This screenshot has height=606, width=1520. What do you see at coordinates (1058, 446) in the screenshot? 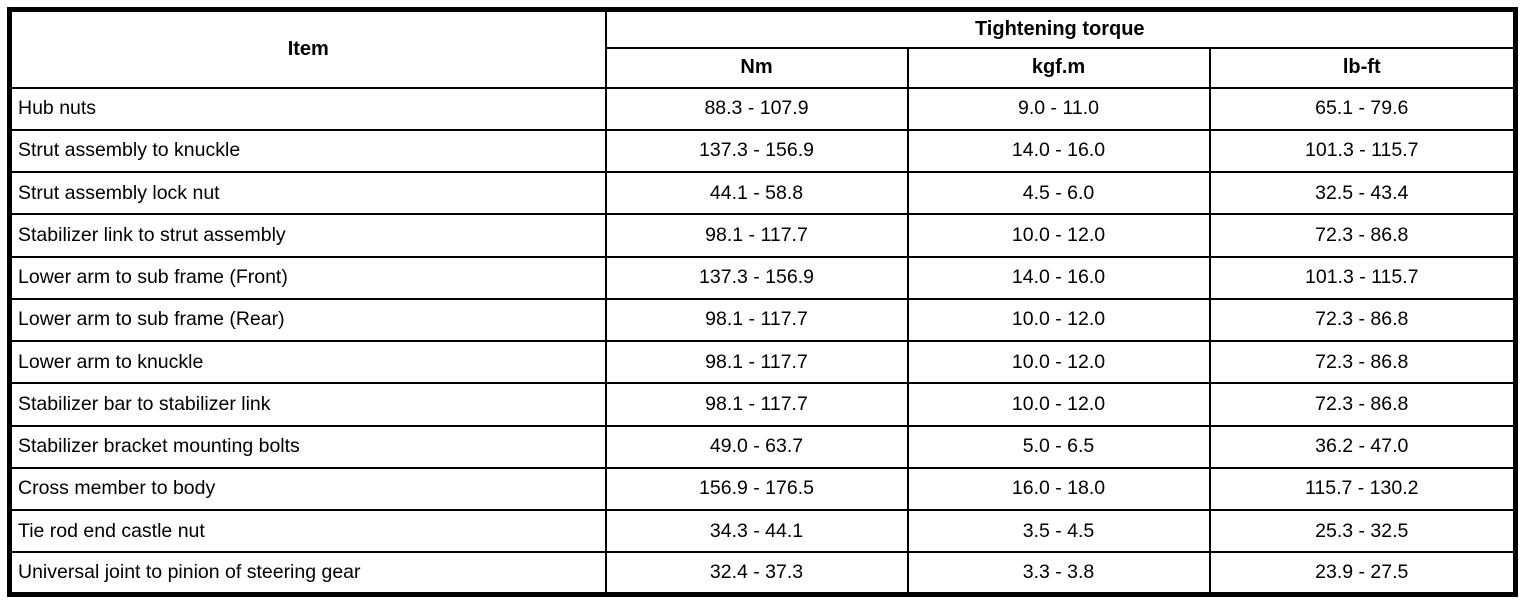
I see `kgfm-cell: 5.0 - 6.5` at bounding box center [1058, 446].